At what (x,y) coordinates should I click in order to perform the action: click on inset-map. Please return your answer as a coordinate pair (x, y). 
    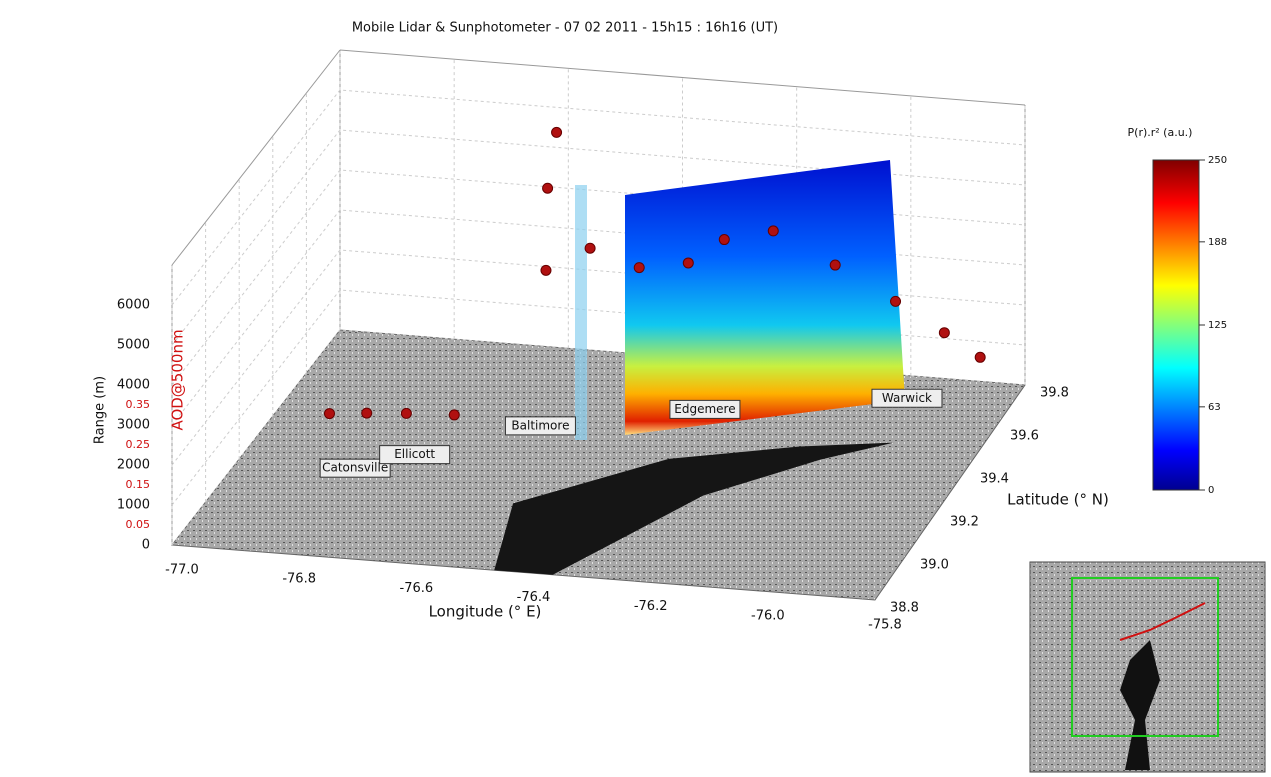
    Looking at the image, I should click on (1147, 667).